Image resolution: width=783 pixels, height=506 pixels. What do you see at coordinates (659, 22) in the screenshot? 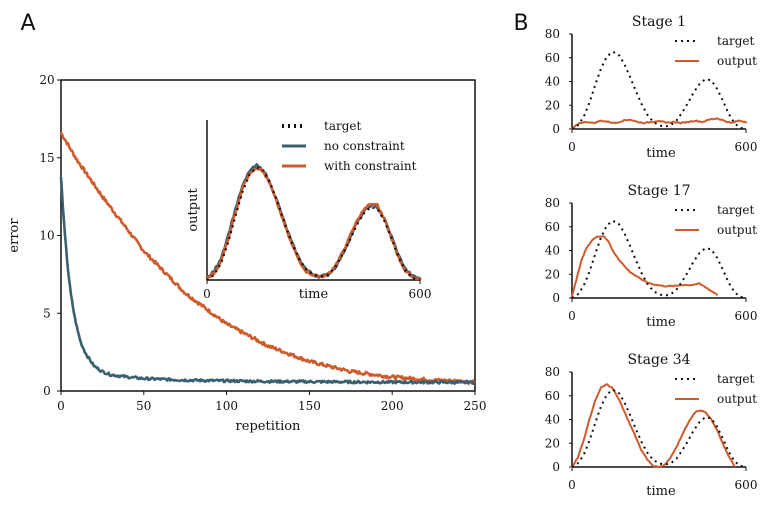
I see `stage-title: Stage 1` at bounding box center [659, 22].